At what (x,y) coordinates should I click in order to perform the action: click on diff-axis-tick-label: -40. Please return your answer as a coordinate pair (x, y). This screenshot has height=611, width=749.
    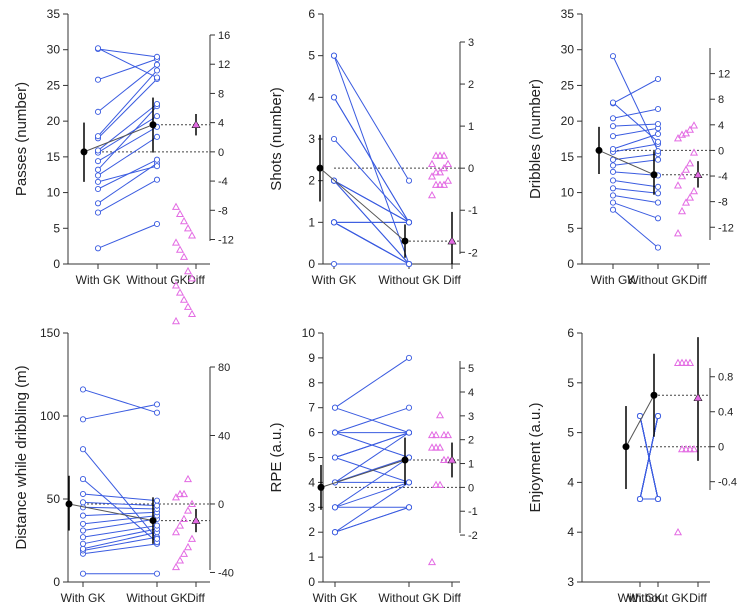
    Looking at the image, I should click on (226, 573).